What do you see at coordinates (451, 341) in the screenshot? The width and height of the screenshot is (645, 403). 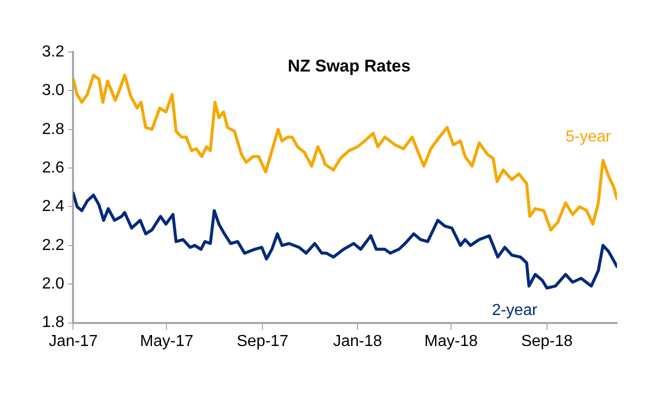 I see `x-tick-label: May-18` at bounding box center [451, 341].